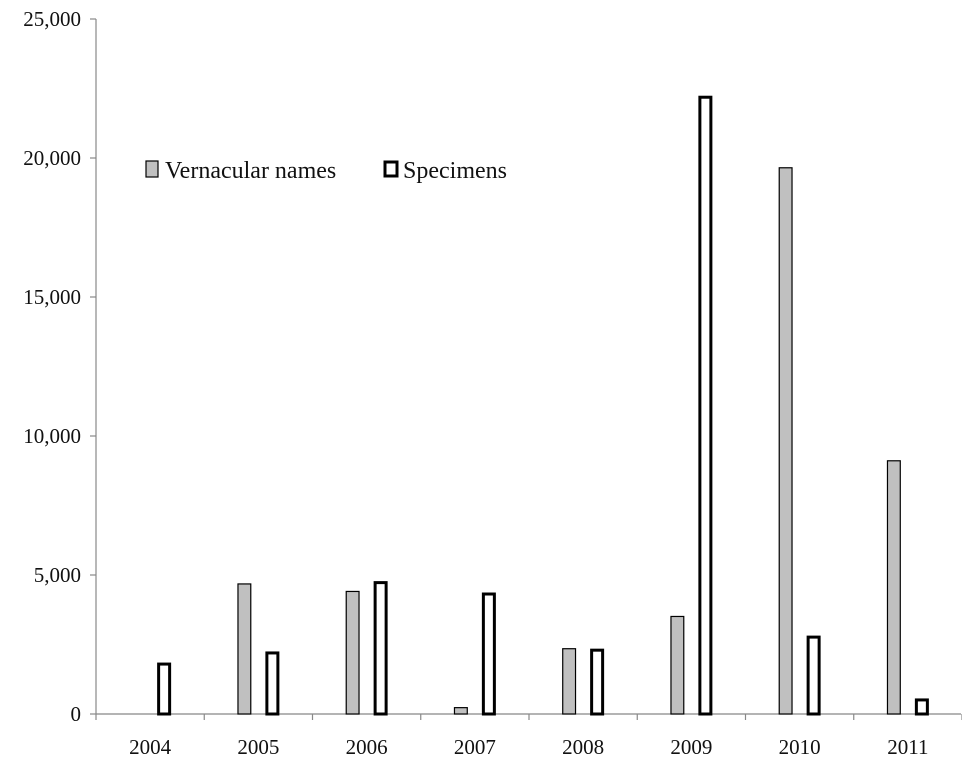 This screenshot has width=962, height=767. Describe the element at coordinates (569, 681) in the screenshot. I see `bar-vernacular-names-2008` at that location.